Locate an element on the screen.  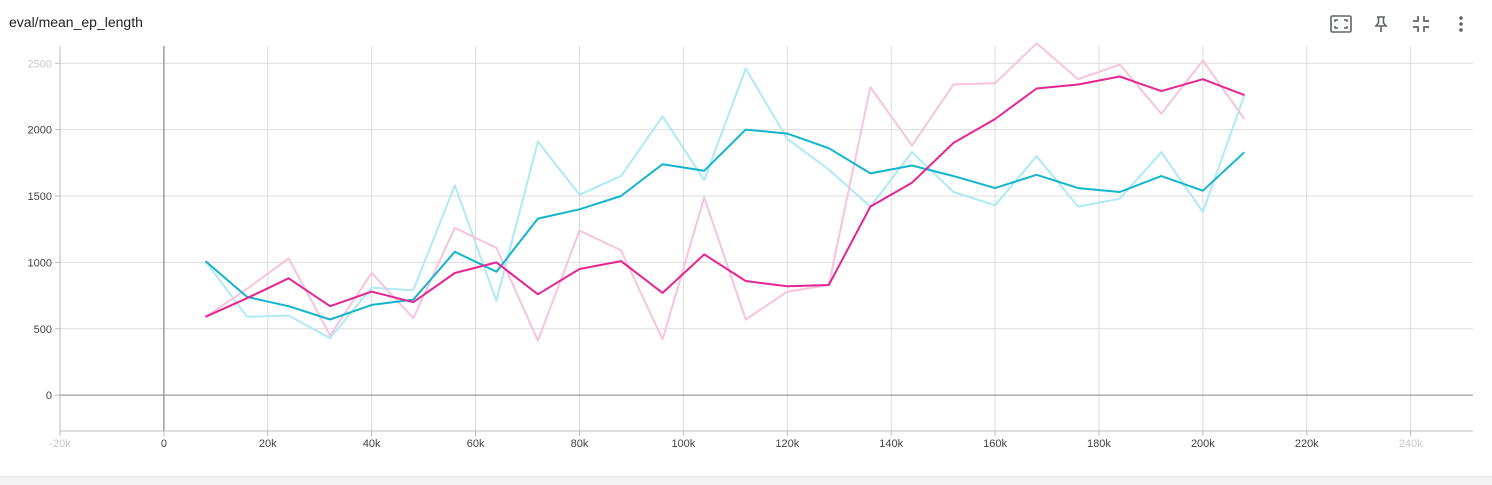
x-tick-label: 160k is located at coordinates (995, 444).